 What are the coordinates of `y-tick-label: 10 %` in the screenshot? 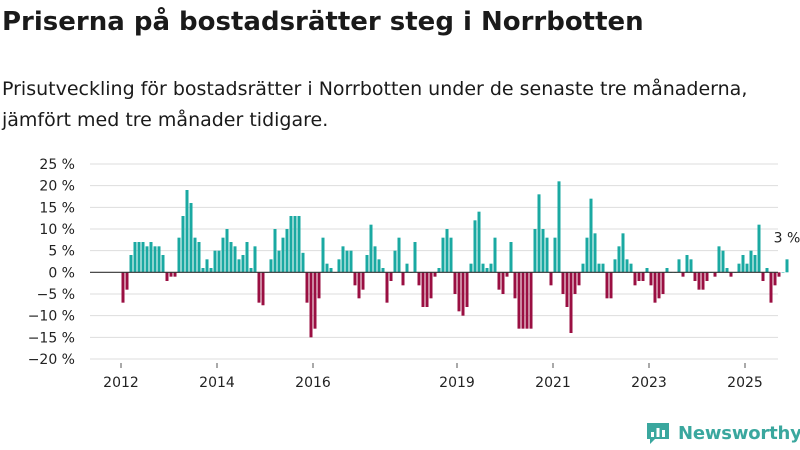 It's located at (57, 230).